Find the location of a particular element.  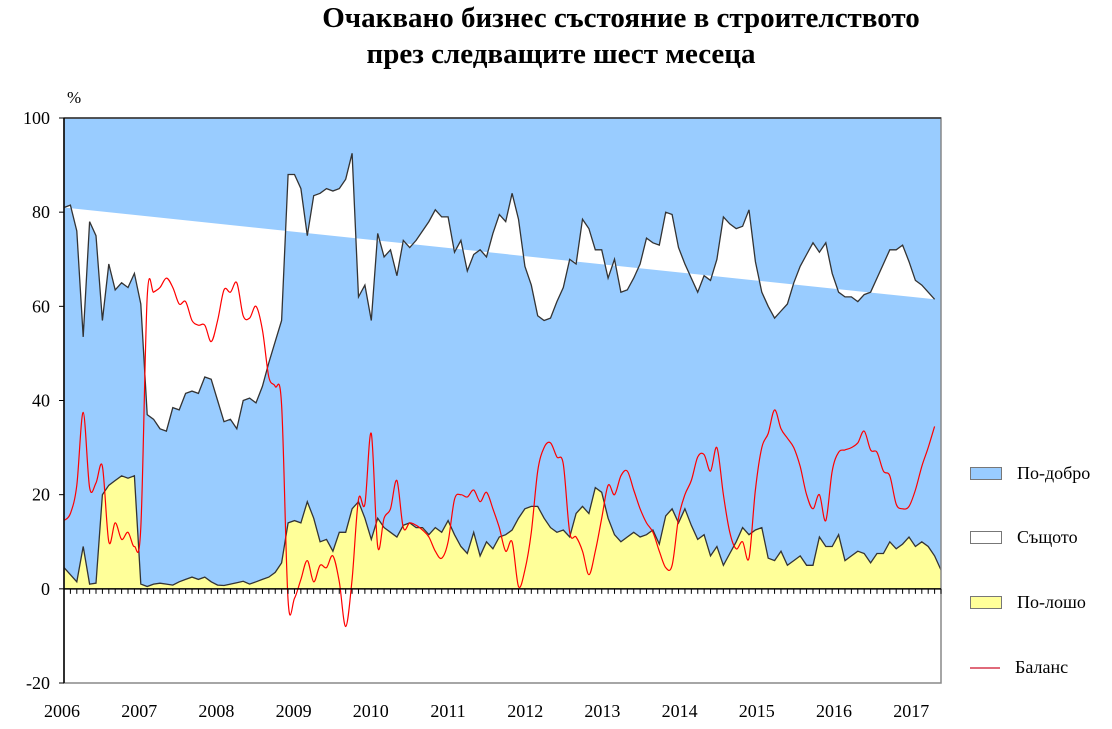

x-tick-label: 2013 is located at coordinates (602, 711).